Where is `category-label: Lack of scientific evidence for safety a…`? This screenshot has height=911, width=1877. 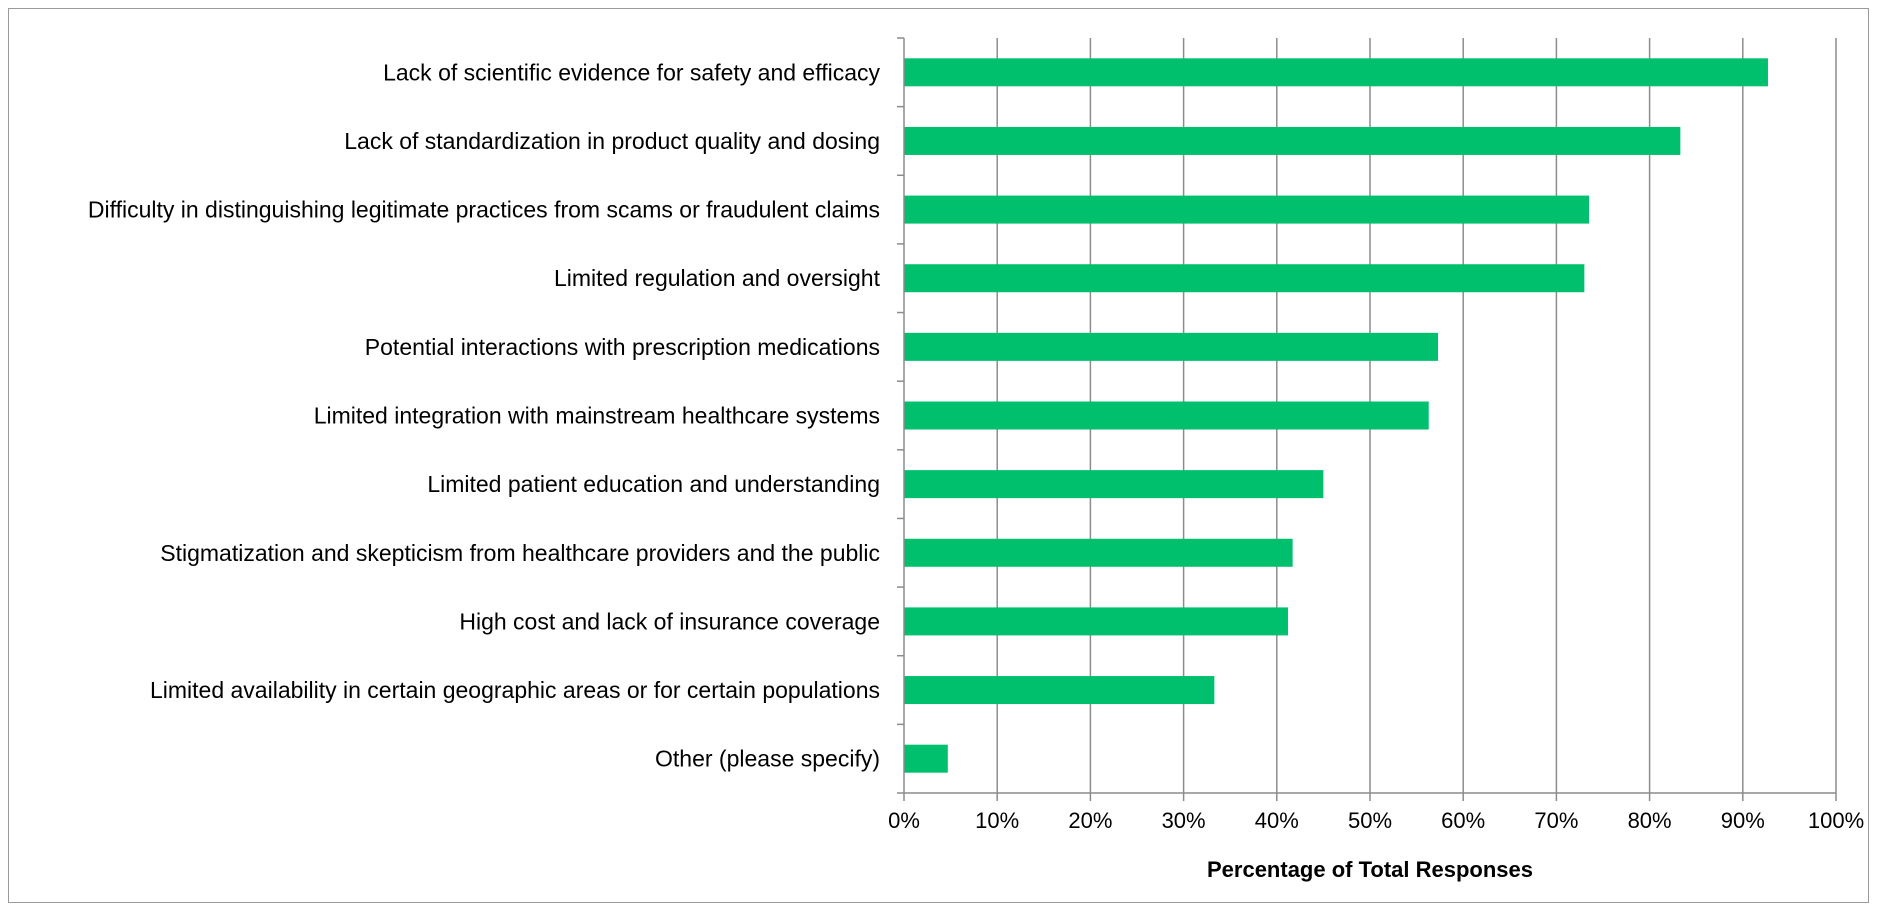 category-label: Lack of scientific evidence for safety a… is located at coordinates (631, 72).